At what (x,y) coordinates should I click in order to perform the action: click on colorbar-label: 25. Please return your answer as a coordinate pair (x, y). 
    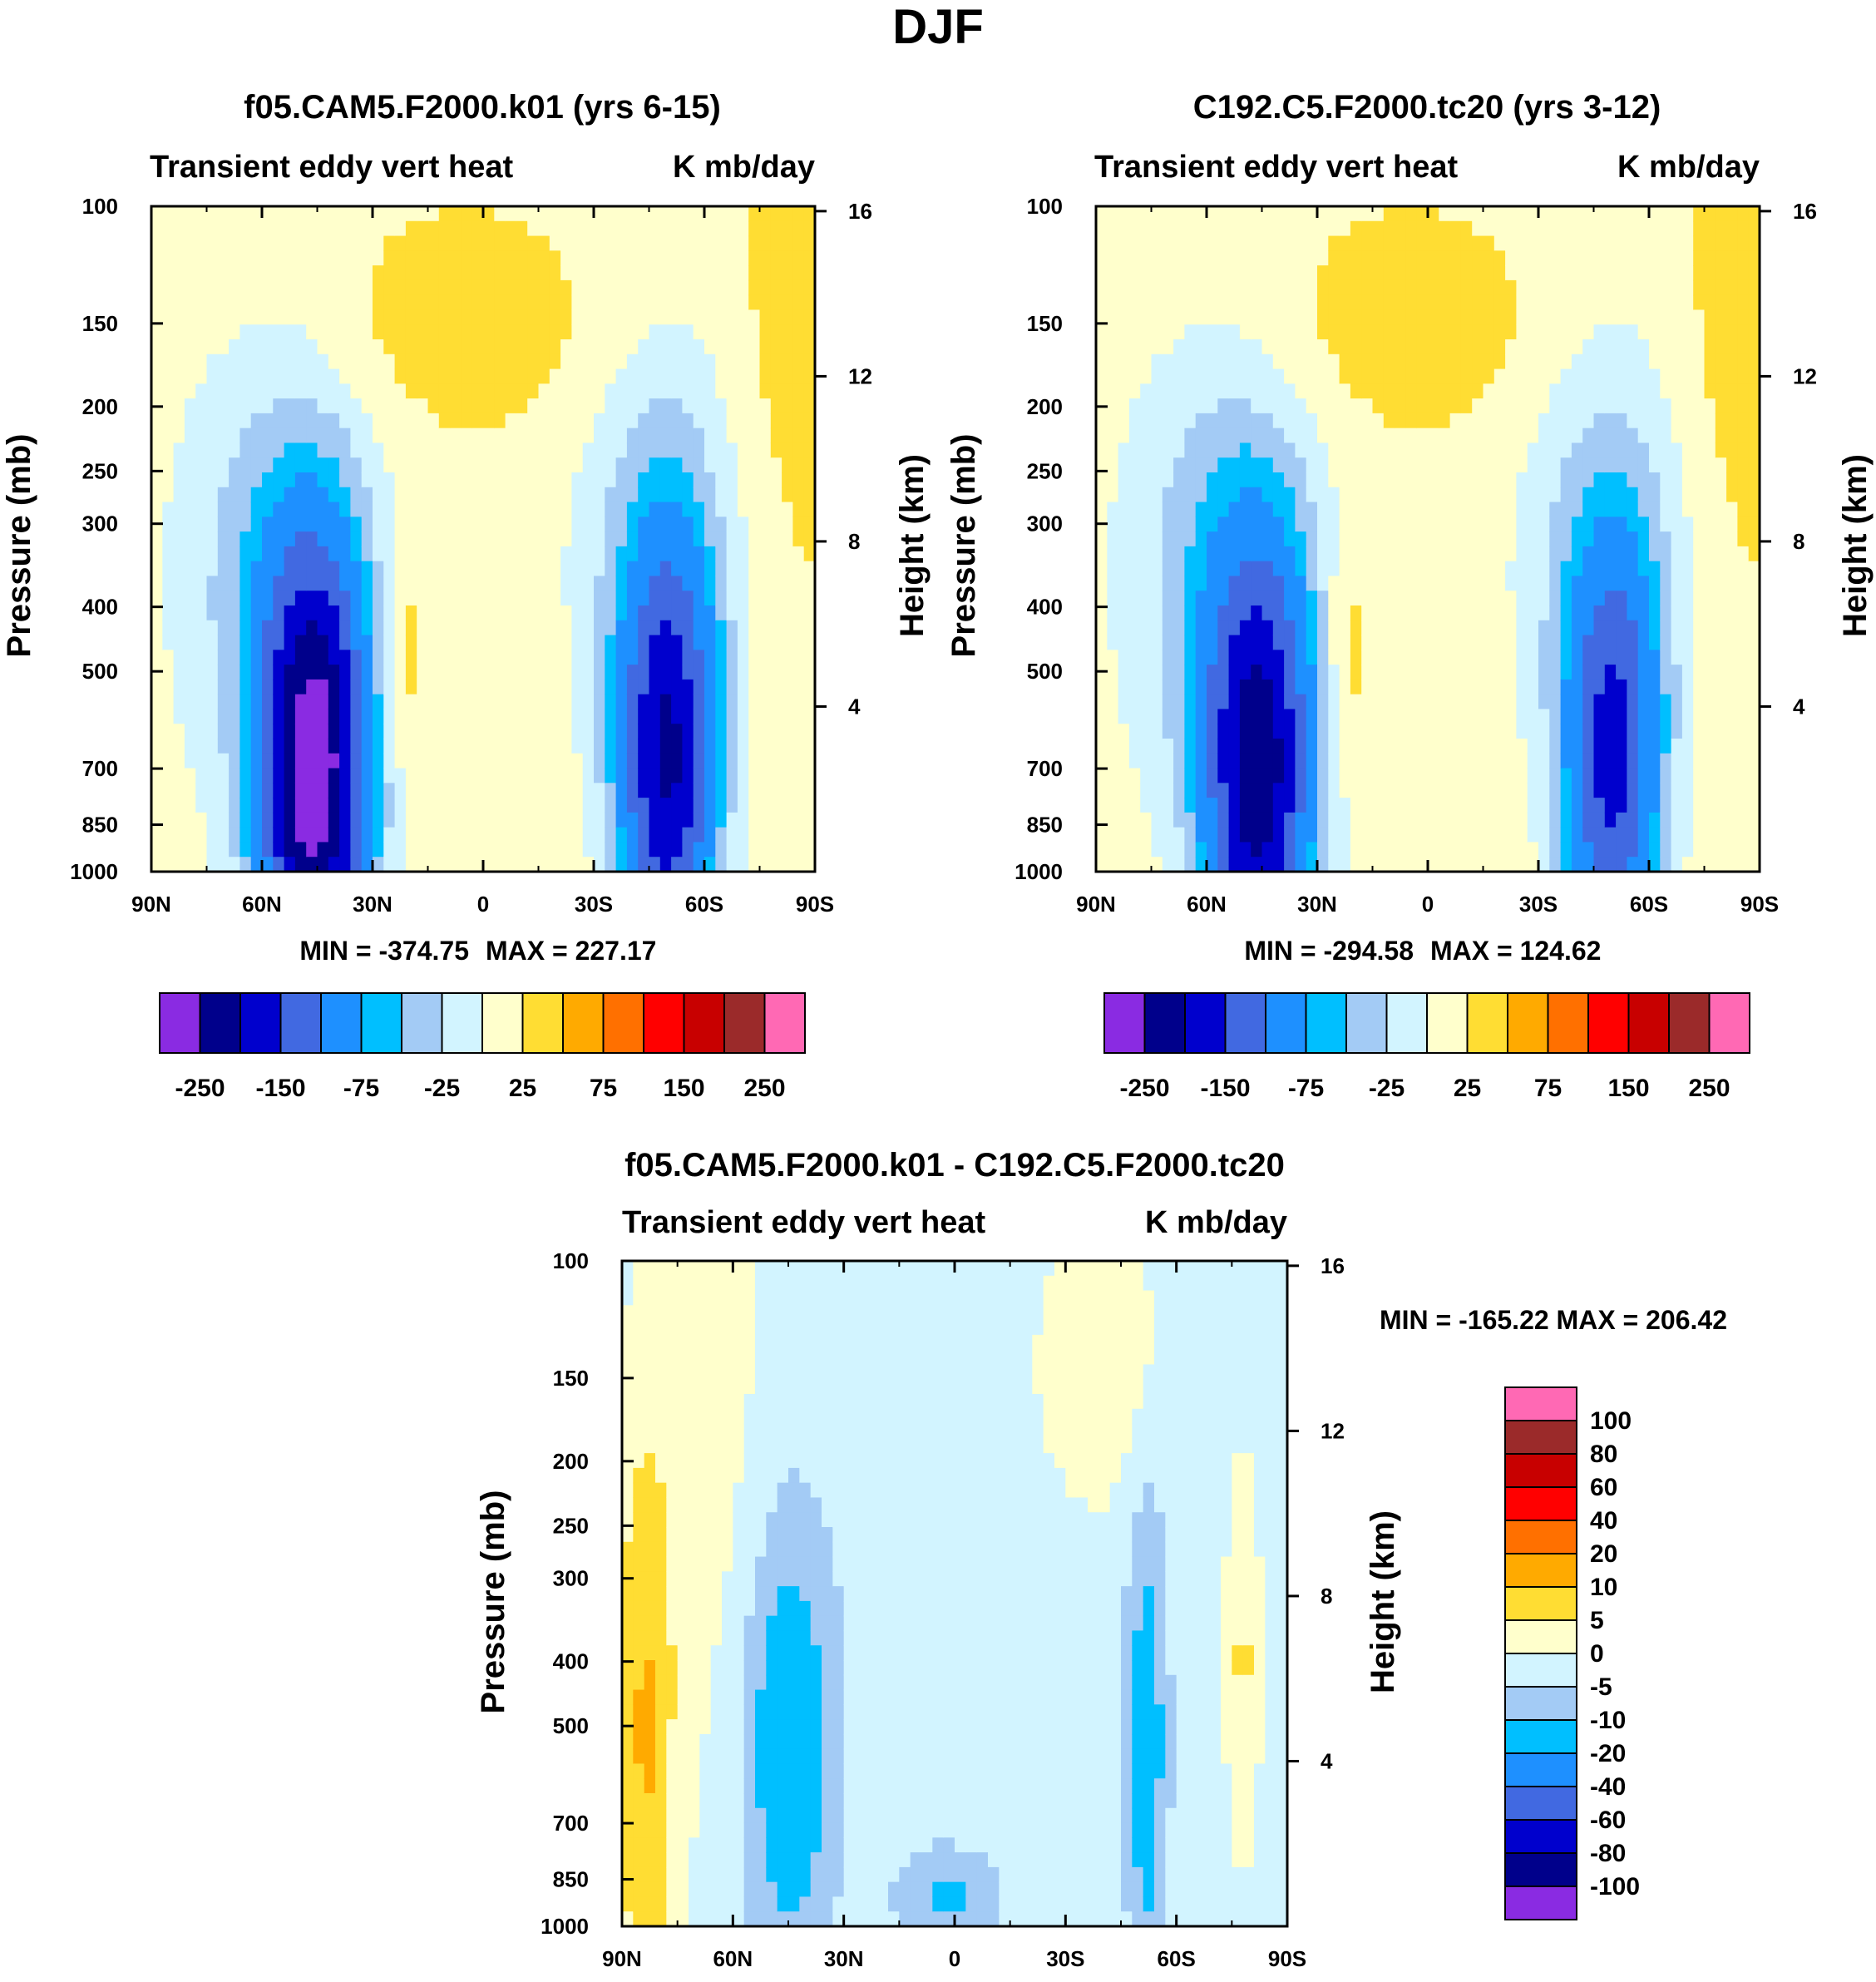
    Looking at the image, I should click on (522, 1088).